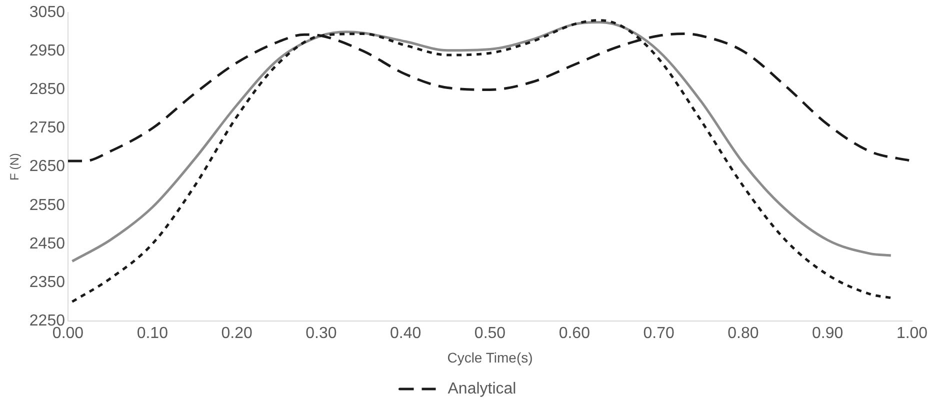 This screenshot has height=409, width=936. I want to click on y-tick-label: 2550, so click(47, 205).